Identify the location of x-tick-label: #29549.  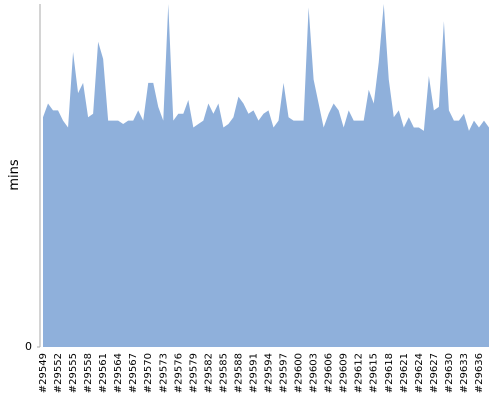
(43, 373).